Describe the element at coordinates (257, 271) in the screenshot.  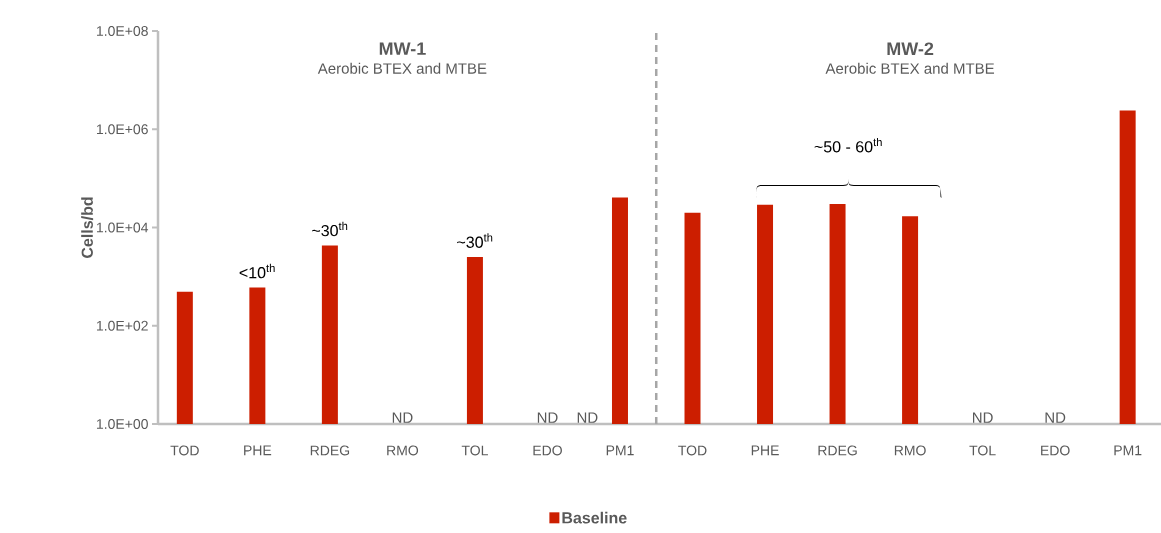
I see `annotation: <10$^{th}$` at that location.